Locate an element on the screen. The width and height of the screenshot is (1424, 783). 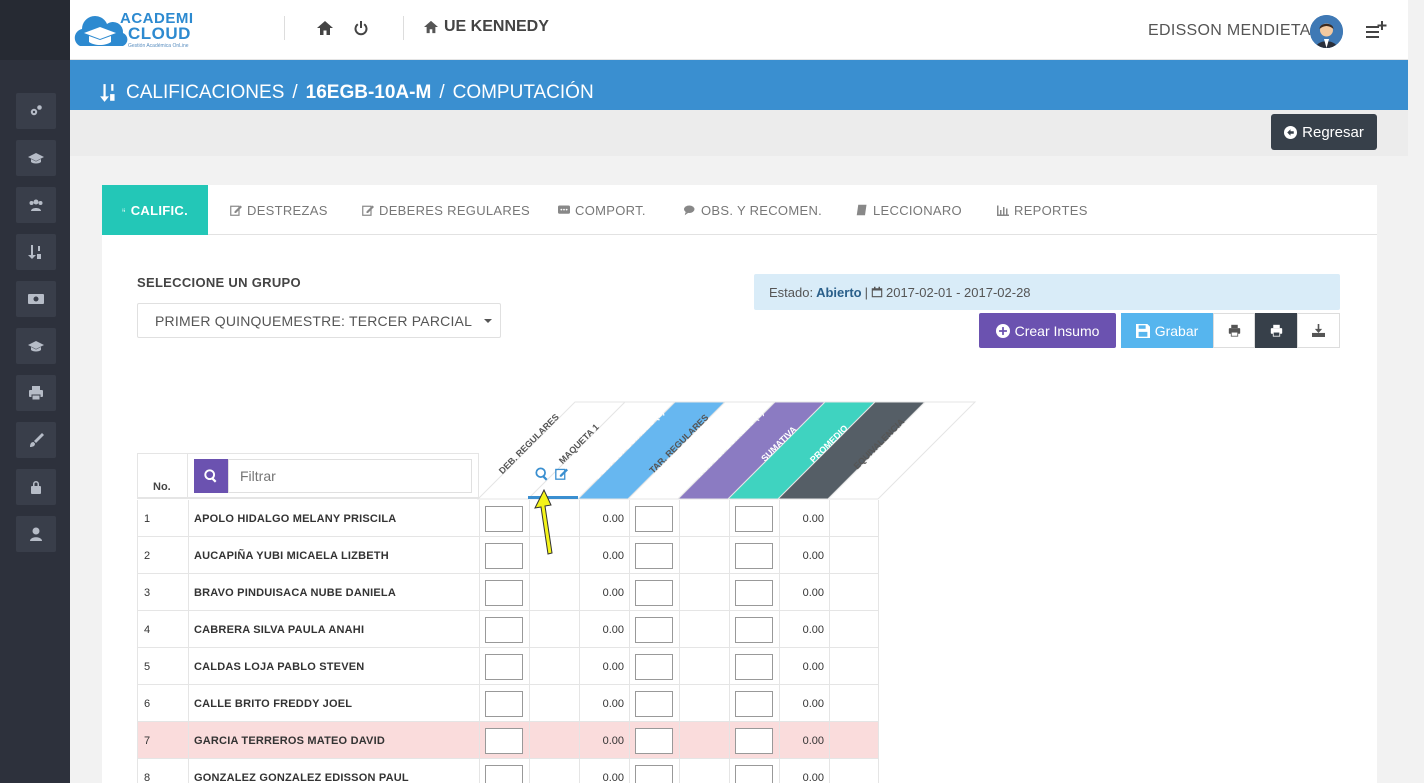
brush-icon is located at coordinates (36, 440).